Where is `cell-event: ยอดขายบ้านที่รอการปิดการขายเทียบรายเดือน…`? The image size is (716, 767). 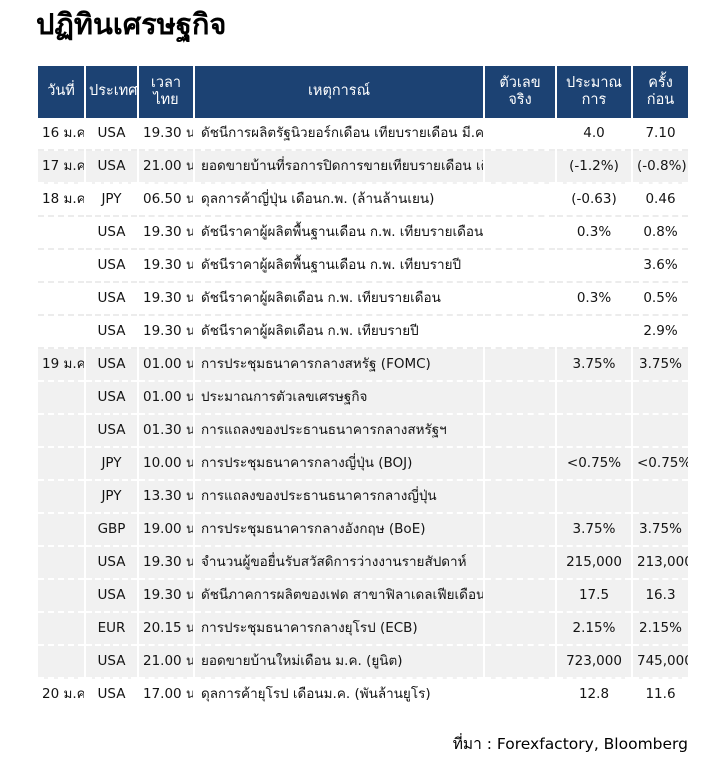
cell-event: ยอดขายบ้านที่รอการปิดการขายเทียบรายเดือน… is located at coordinates (339, 167).